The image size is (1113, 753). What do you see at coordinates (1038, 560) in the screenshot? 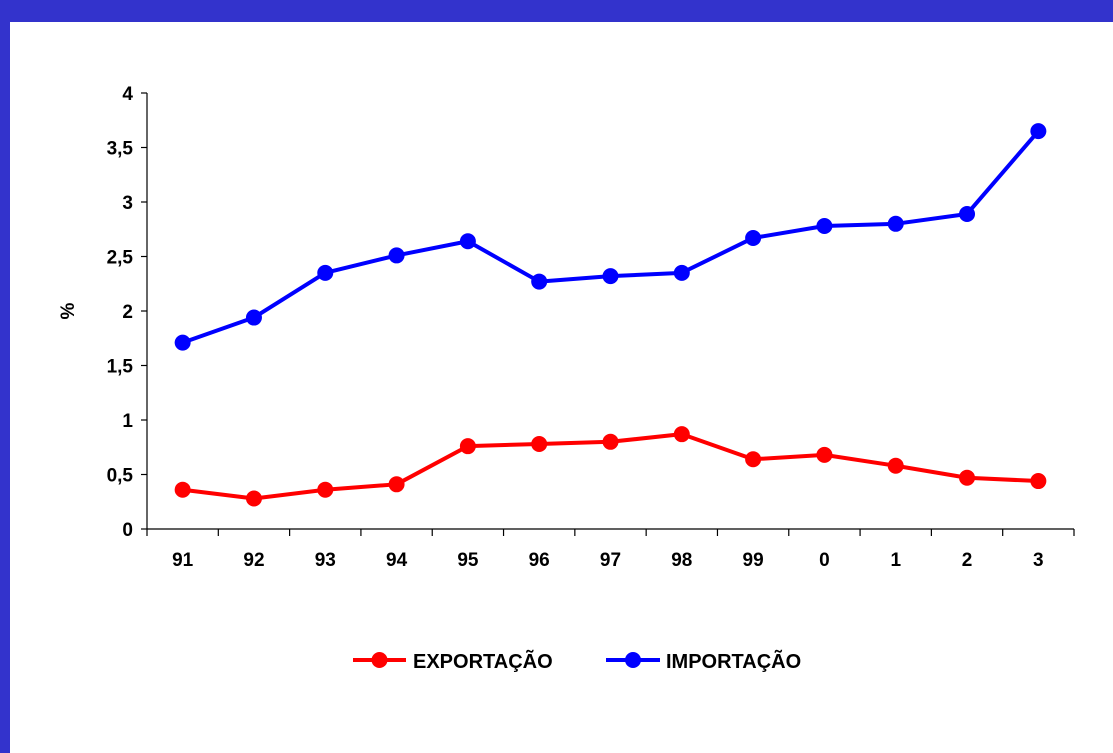
I see `x-tick-label: 3` at bounding box center [1038, 560].